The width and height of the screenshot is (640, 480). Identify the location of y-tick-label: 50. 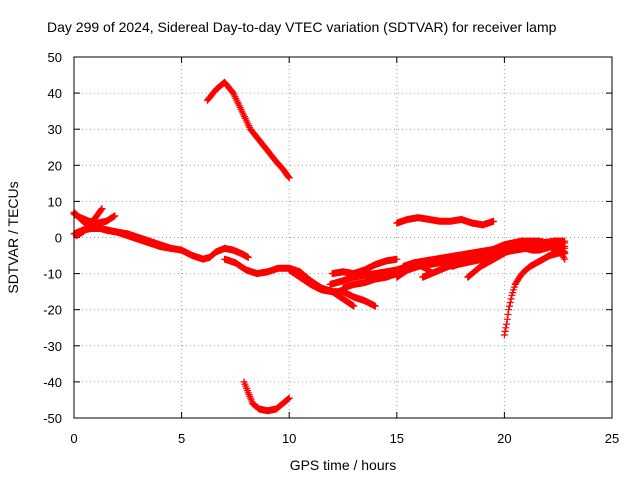
(55, 57).